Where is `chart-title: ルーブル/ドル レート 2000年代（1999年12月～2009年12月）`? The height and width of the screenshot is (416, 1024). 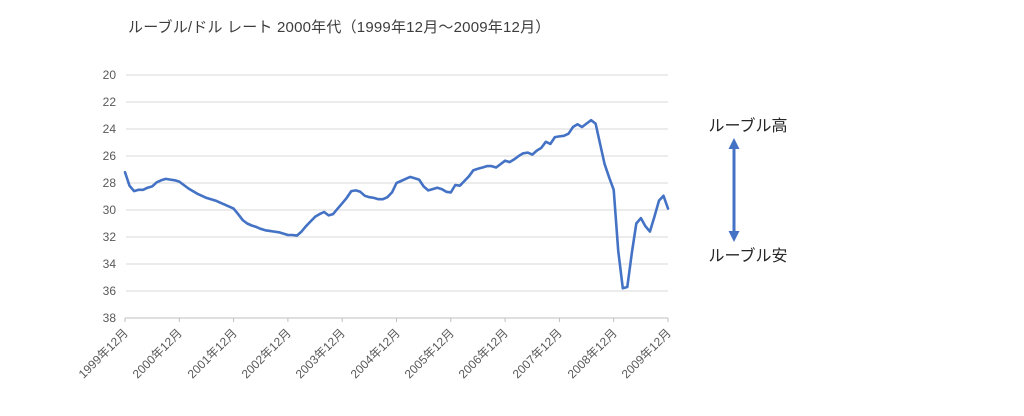 chart-title: ルーブル/ドル レート 2000年代（1999年12月～2009年12月） is located at coordinates (339, 27).